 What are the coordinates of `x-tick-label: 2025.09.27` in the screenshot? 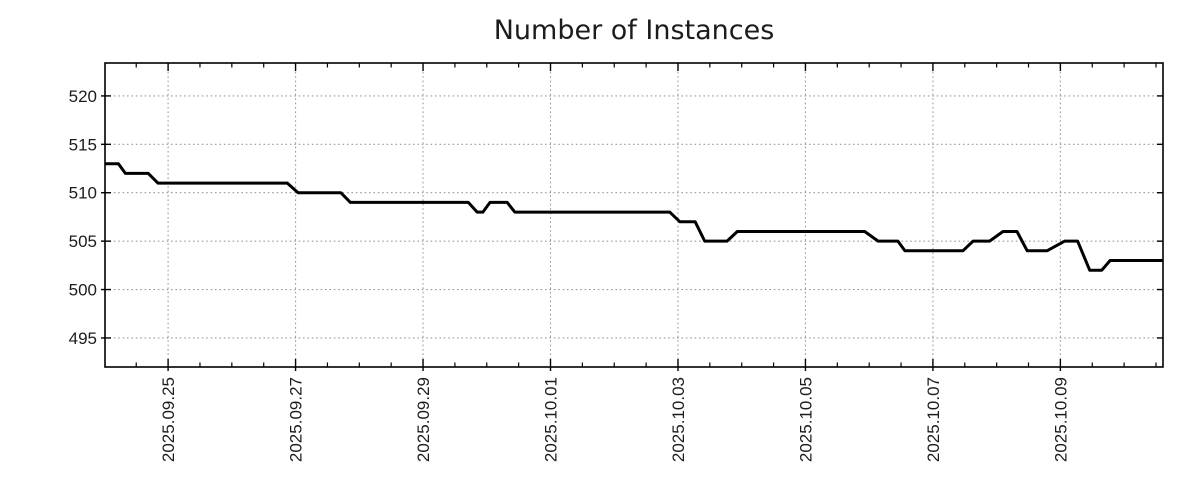 It's located at (296, 419).